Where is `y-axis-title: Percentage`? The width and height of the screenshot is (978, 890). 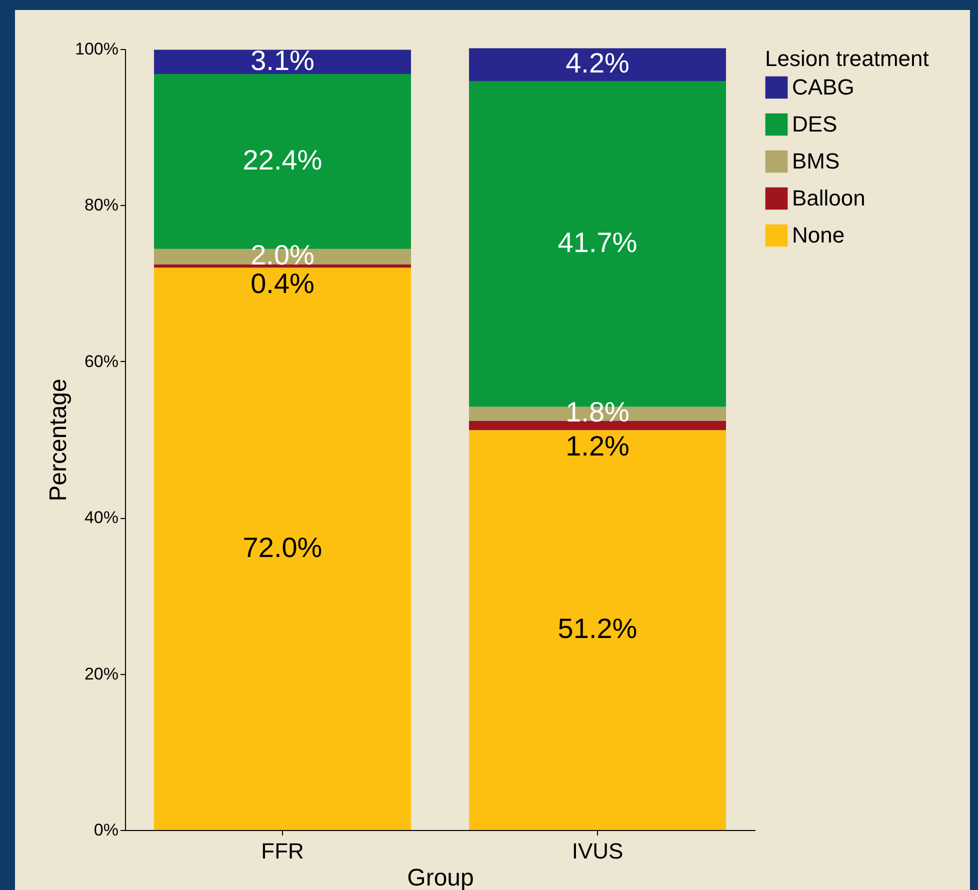 y-axis-title: Percentage is located at coordinates (58, 440).